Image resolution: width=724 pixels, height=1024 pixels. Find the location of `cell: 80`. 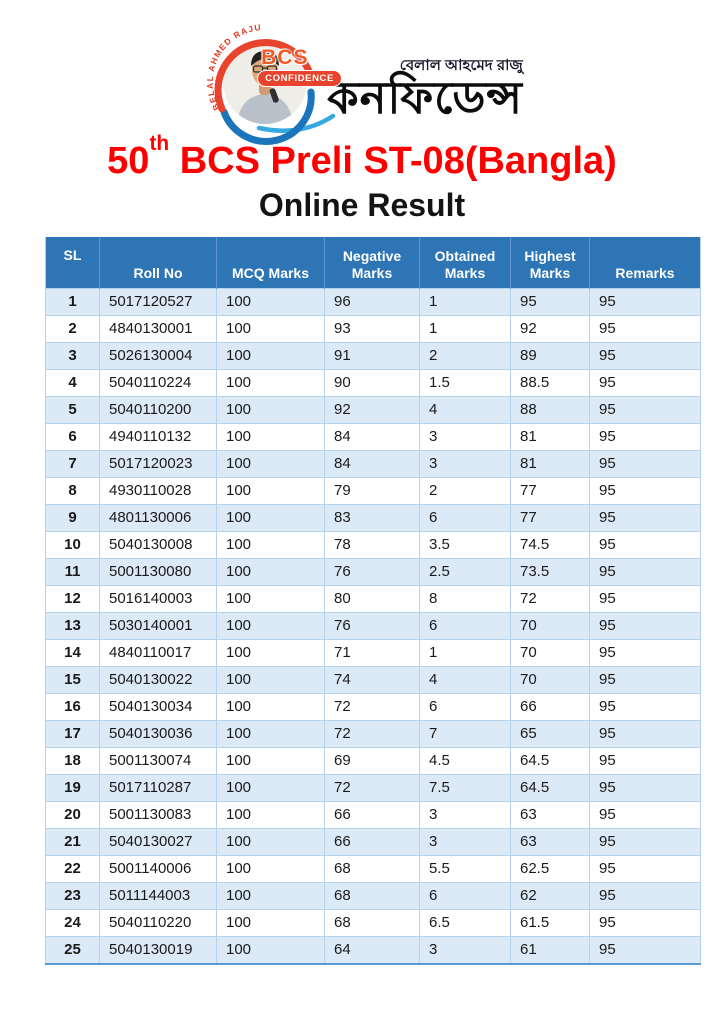

cell: 80 is located at coordinates (372, 599).